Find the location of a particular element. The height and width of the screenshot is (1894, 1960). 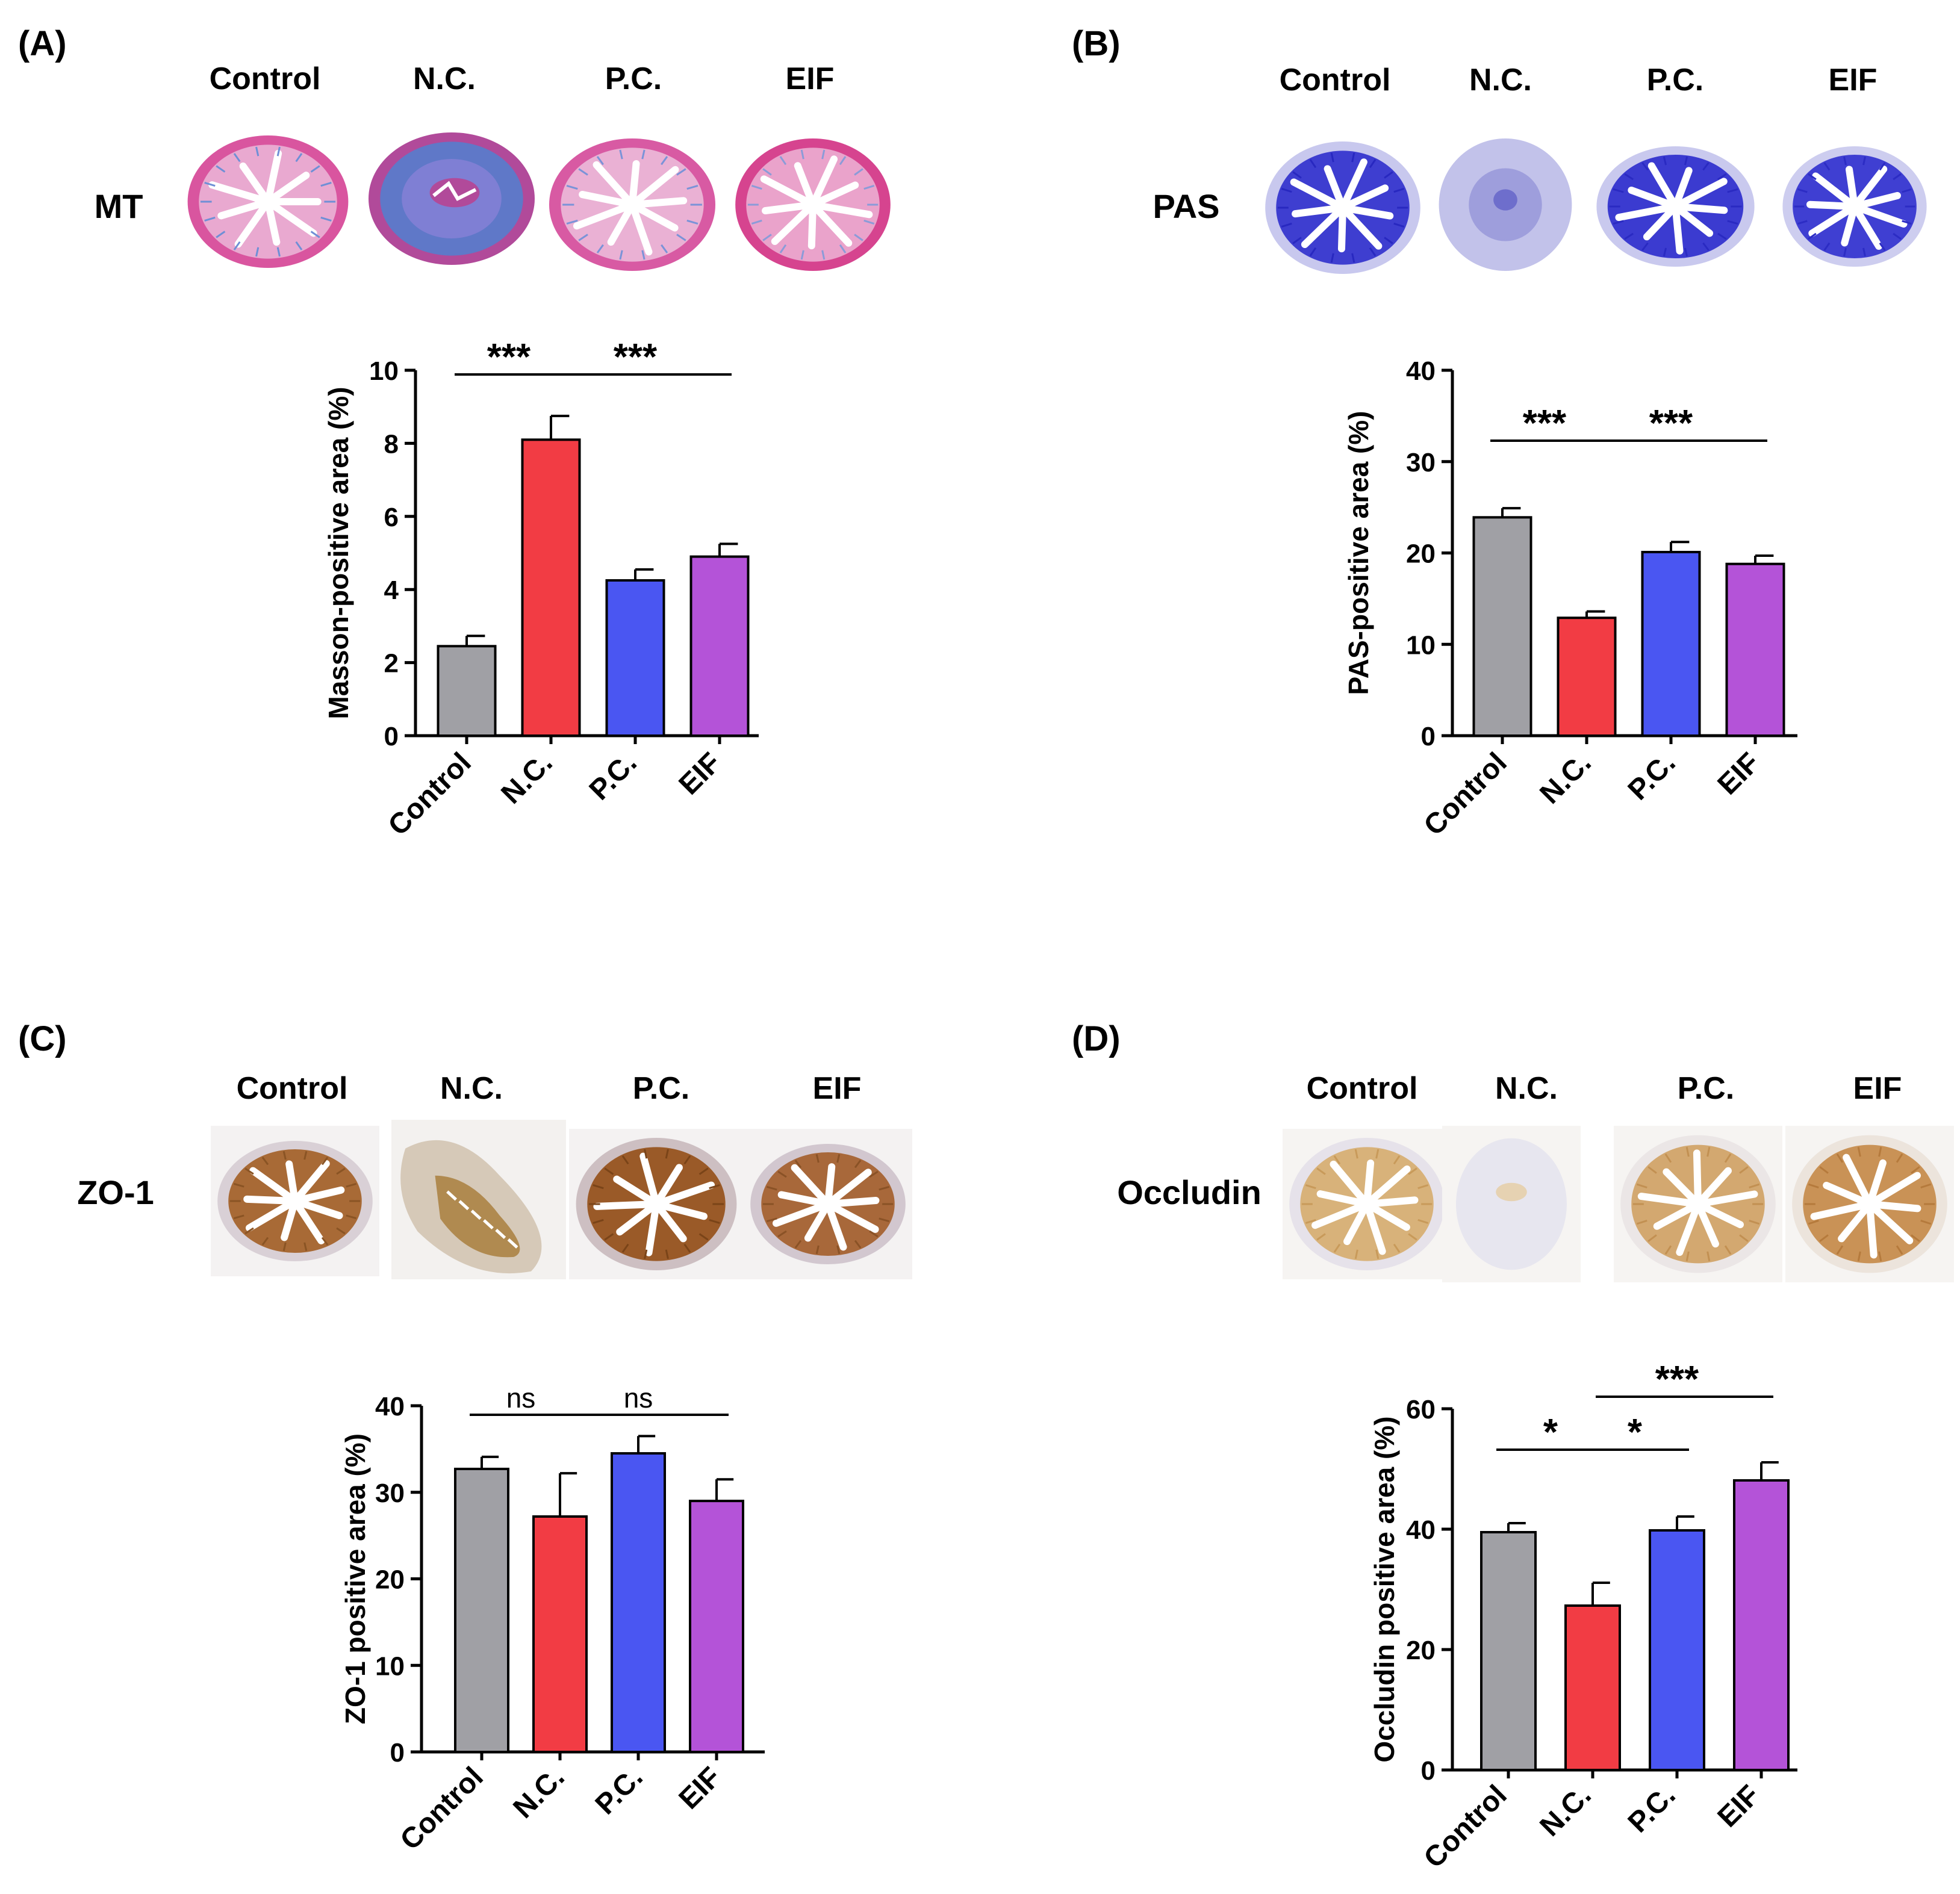

significance-label: *** is located at coordinates (636, 357).